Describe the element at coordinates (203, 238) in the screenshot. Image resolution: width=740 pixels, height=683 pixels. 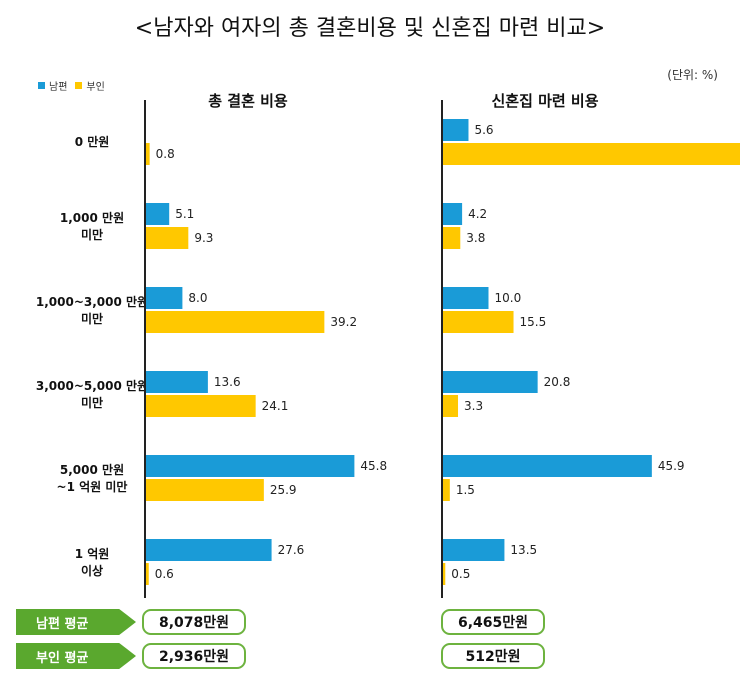
I see `data-label: 9.3` at that location.